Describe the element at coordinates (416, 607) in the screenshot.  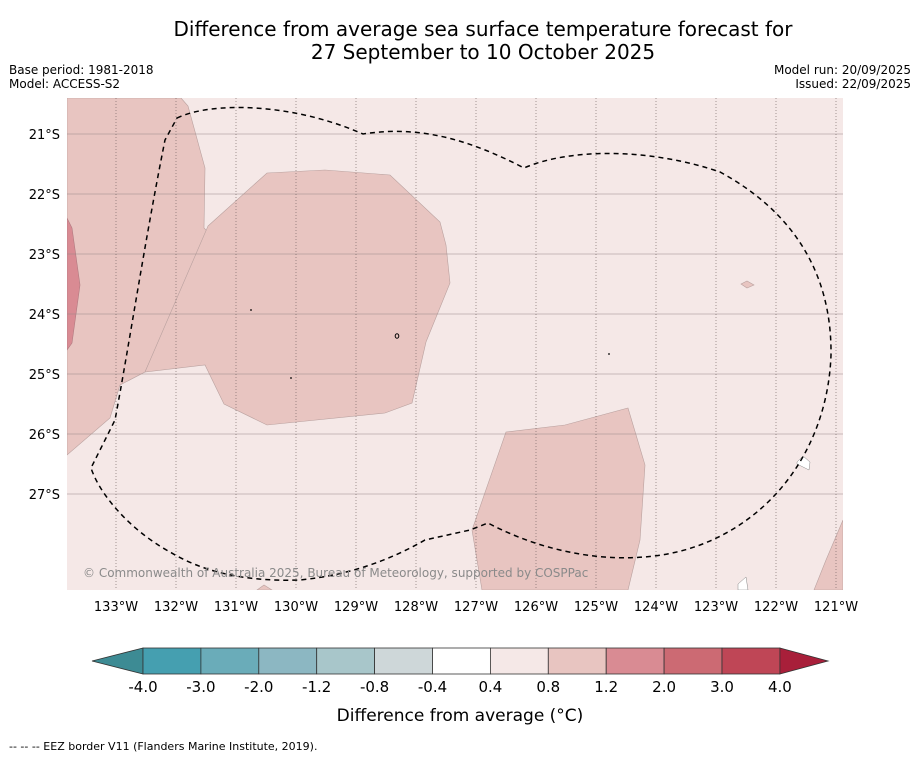
I see `longitude-label: 128°W` at that location.